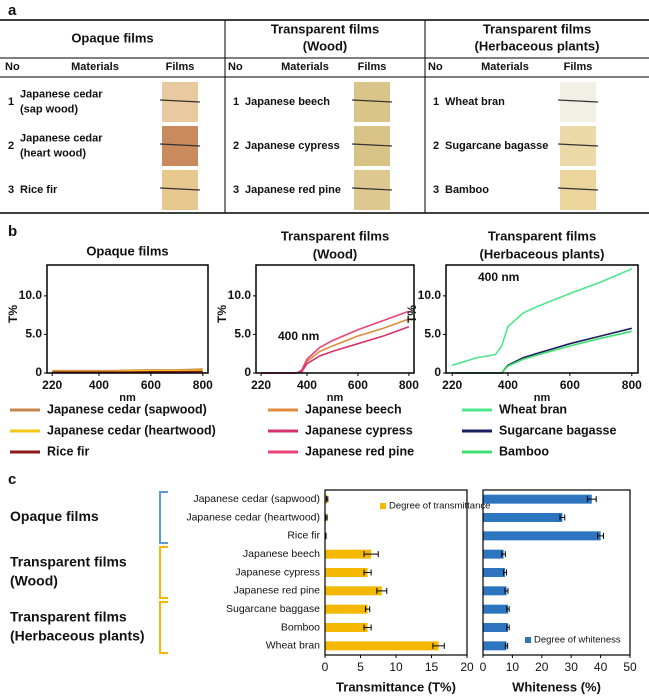  What do you see at coordinates (12, 10) in the screenshot?
I see `panel-label: a` at bounding box center [12, 10].